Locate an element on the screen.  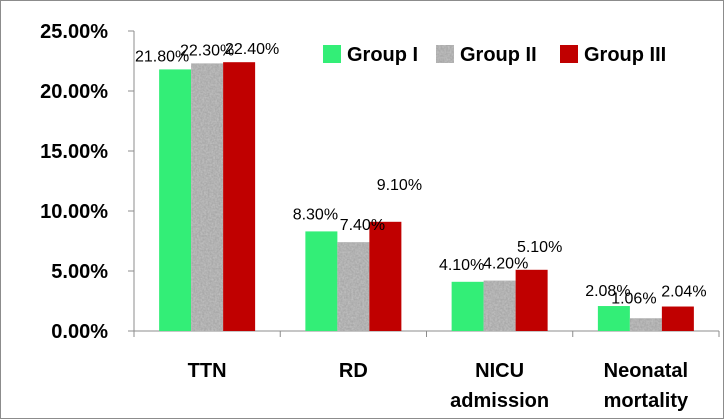
data-label: 22.40% is located at coordinates (252, 49).